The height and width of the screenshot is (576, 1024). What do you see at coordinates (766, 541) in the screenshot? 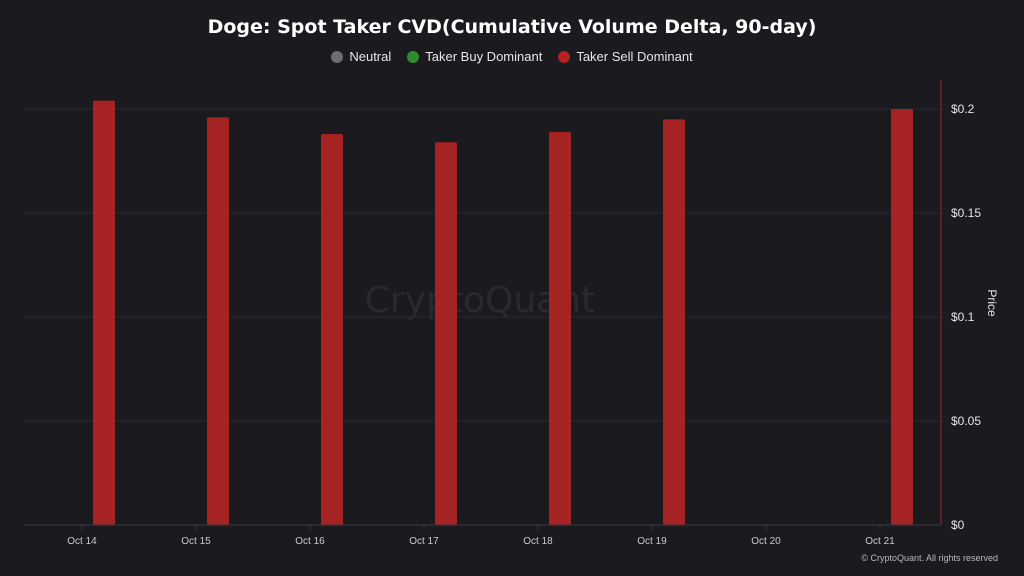
I see `x-tick-label: Oct 20` at bounding box center [766, 541].